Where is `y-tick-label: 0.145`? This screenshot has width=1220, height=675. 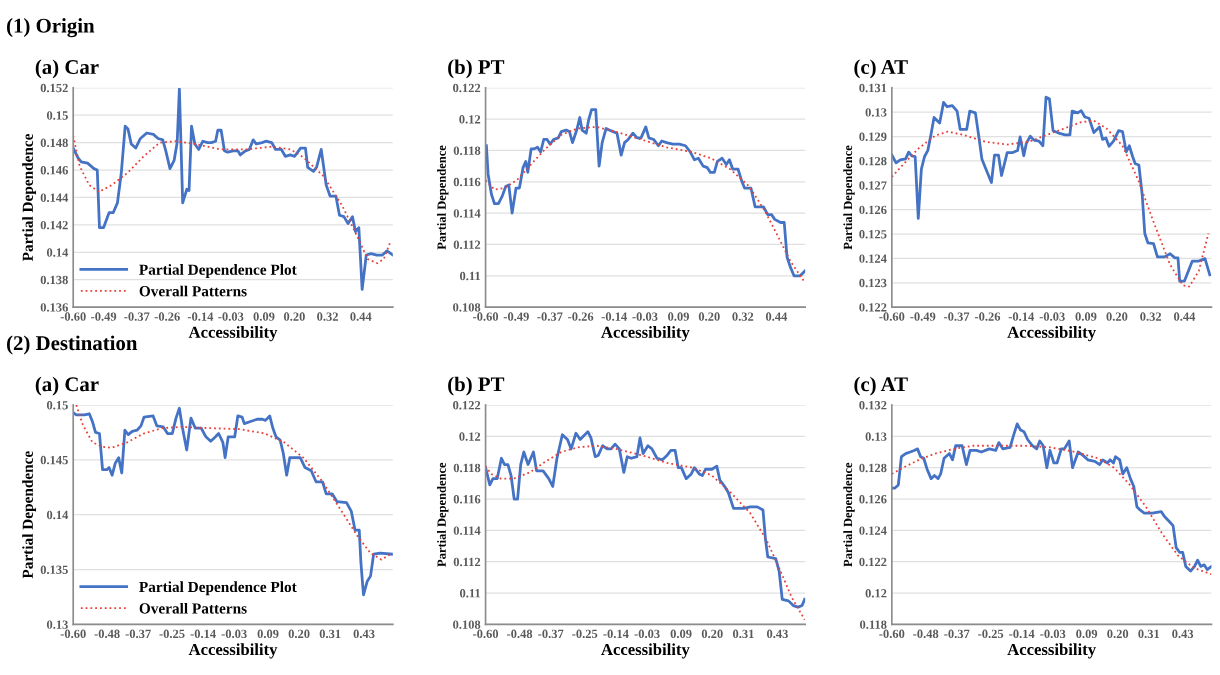 y-tick-label: 0.145 is located at coordinates (54, 460).